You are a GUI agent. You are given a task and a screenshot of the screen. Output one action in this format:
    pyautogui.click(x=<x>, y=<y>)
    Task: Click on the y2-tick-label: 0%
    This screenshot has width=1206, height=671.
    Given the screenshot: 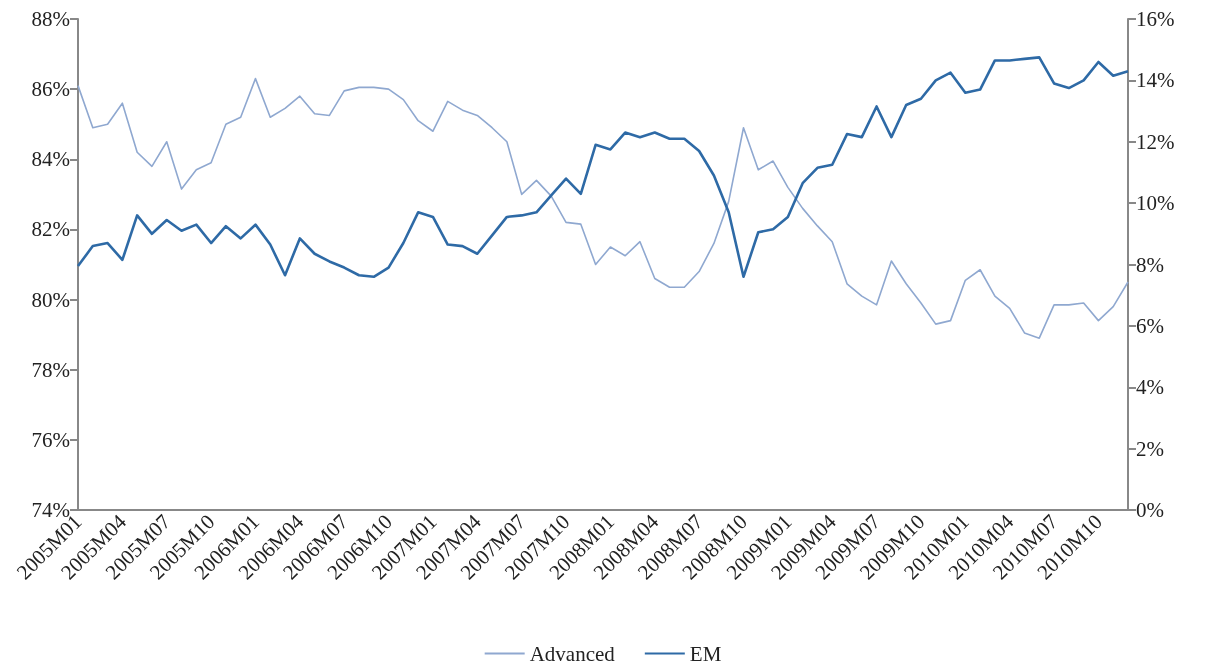 What is the action you would take?
    pyautogui.click(x=1150, y=510)
    